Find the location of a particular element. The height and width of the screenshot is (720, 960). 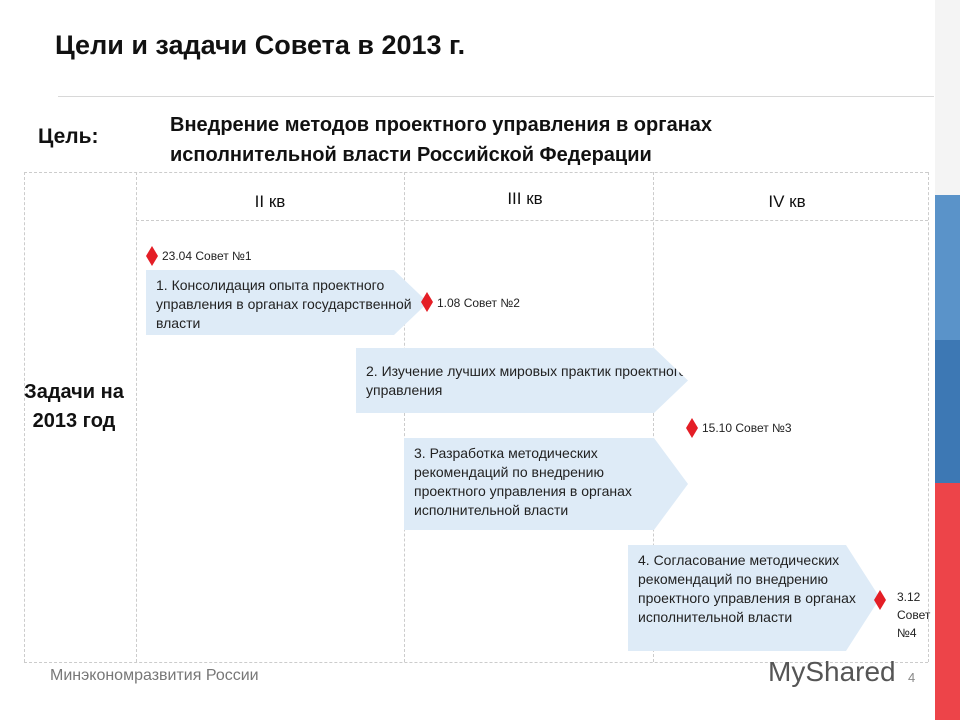

footer-organization: Минэкономразвития России is located at coordinates (154, 675).